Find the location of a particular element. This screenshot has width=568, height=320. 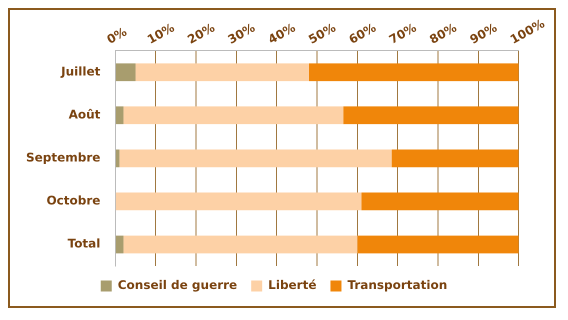

legend-label: Liberté is located at coordinates (292, 285).